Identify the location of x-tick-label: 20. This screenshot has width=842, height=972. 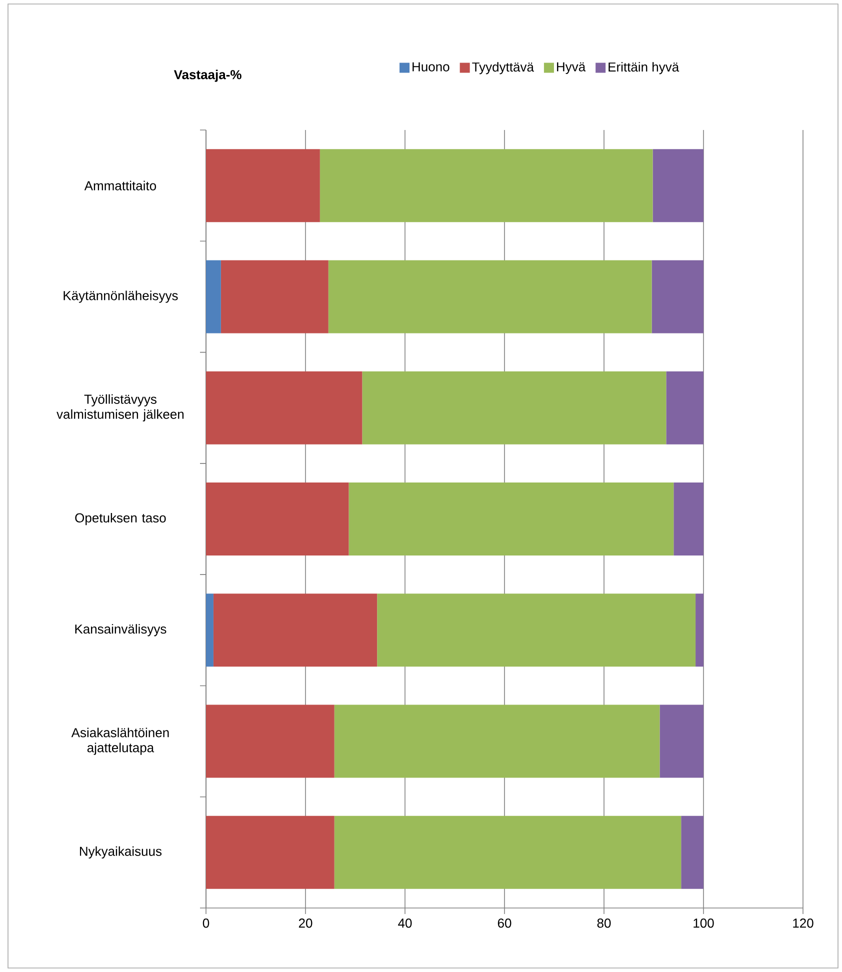
(305, 923).